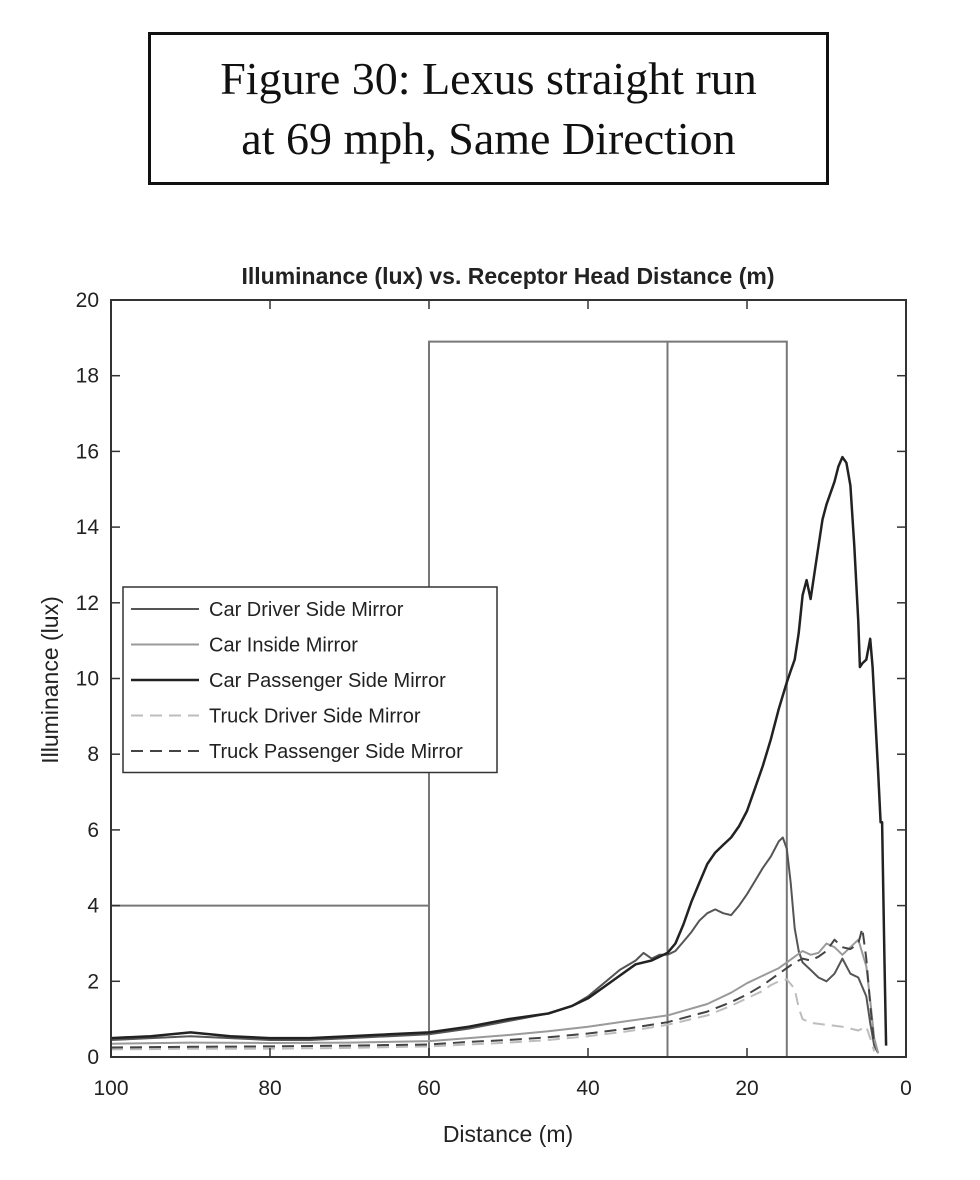  What do you see at coordinates (906, 1088) in the screenshot?
I see `x-tick-label: 0` at bounding box center [906, 1088].